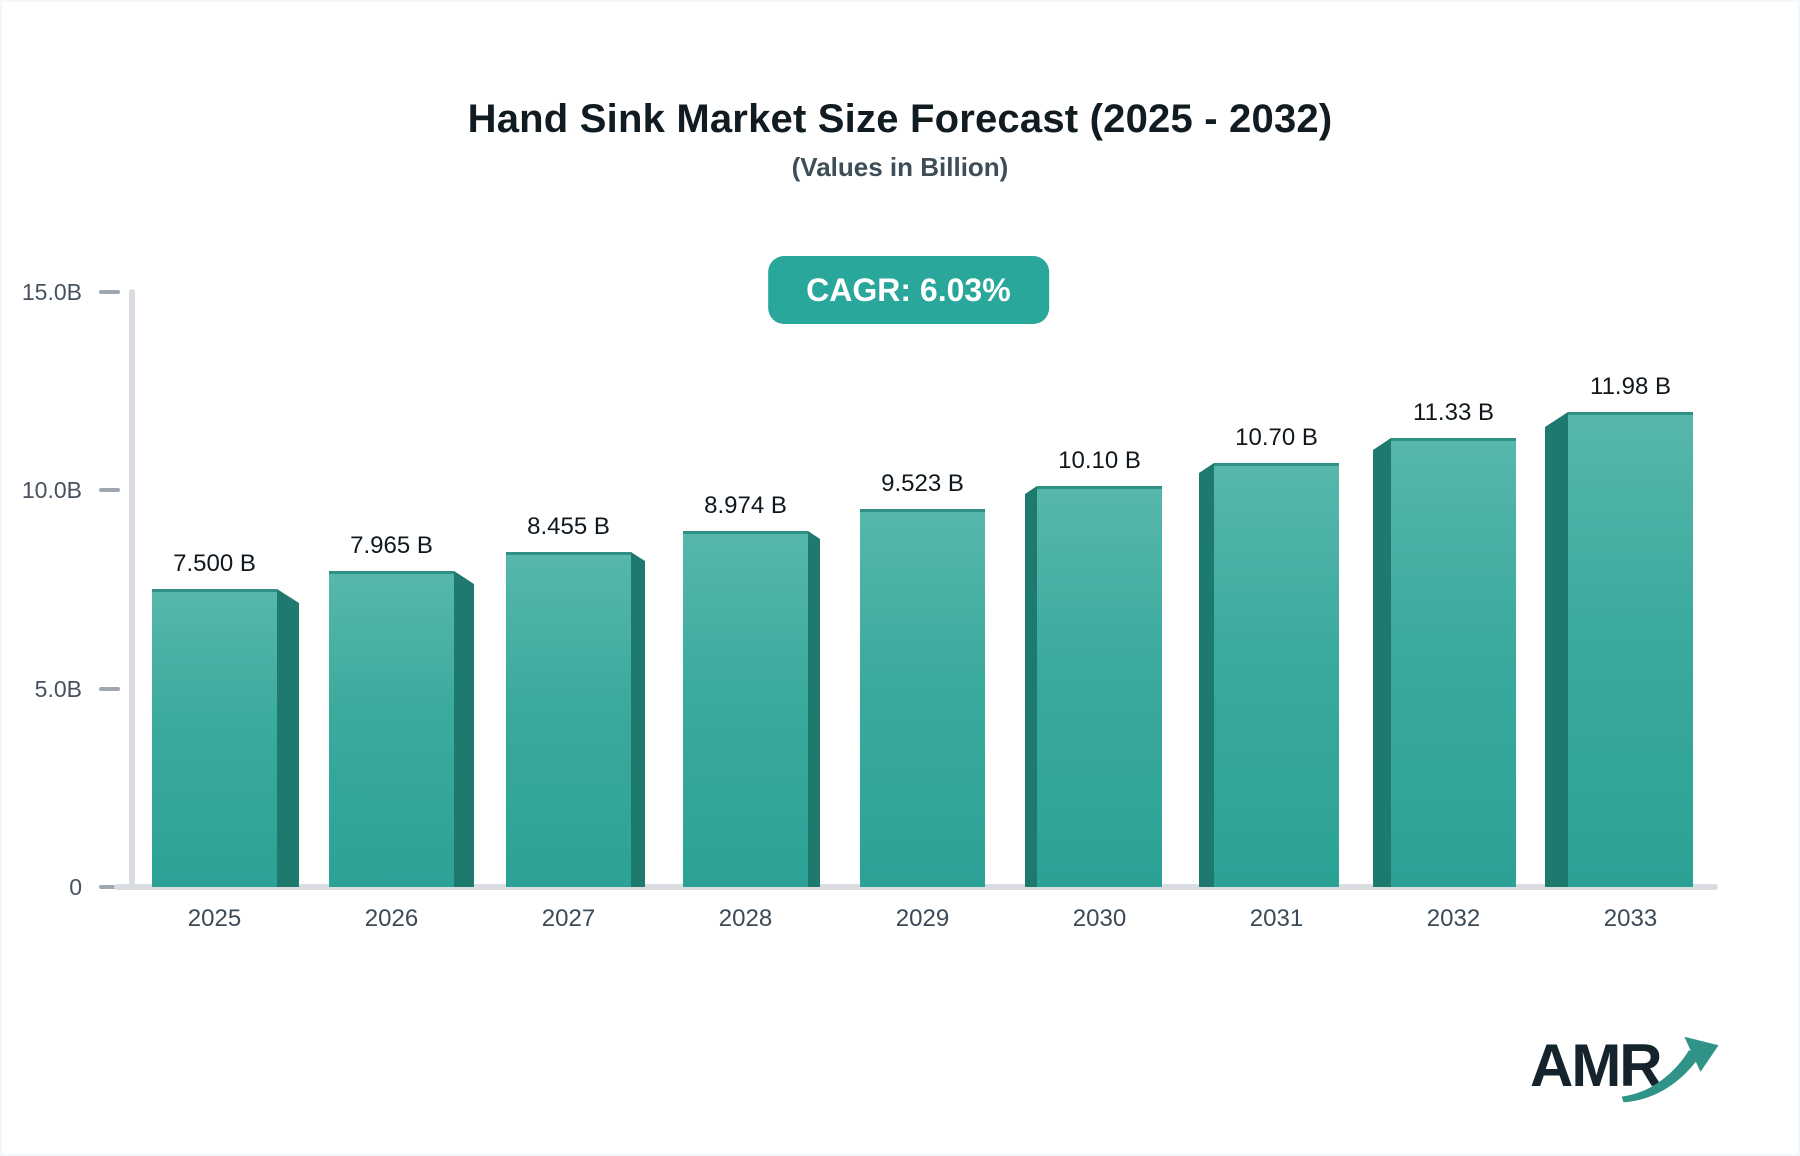 This screenshot has height=1156, width=1800. Describe the element at coordinates (51, 490) in the screenshot. I see `y-axis-label: 10.0B` at that location.